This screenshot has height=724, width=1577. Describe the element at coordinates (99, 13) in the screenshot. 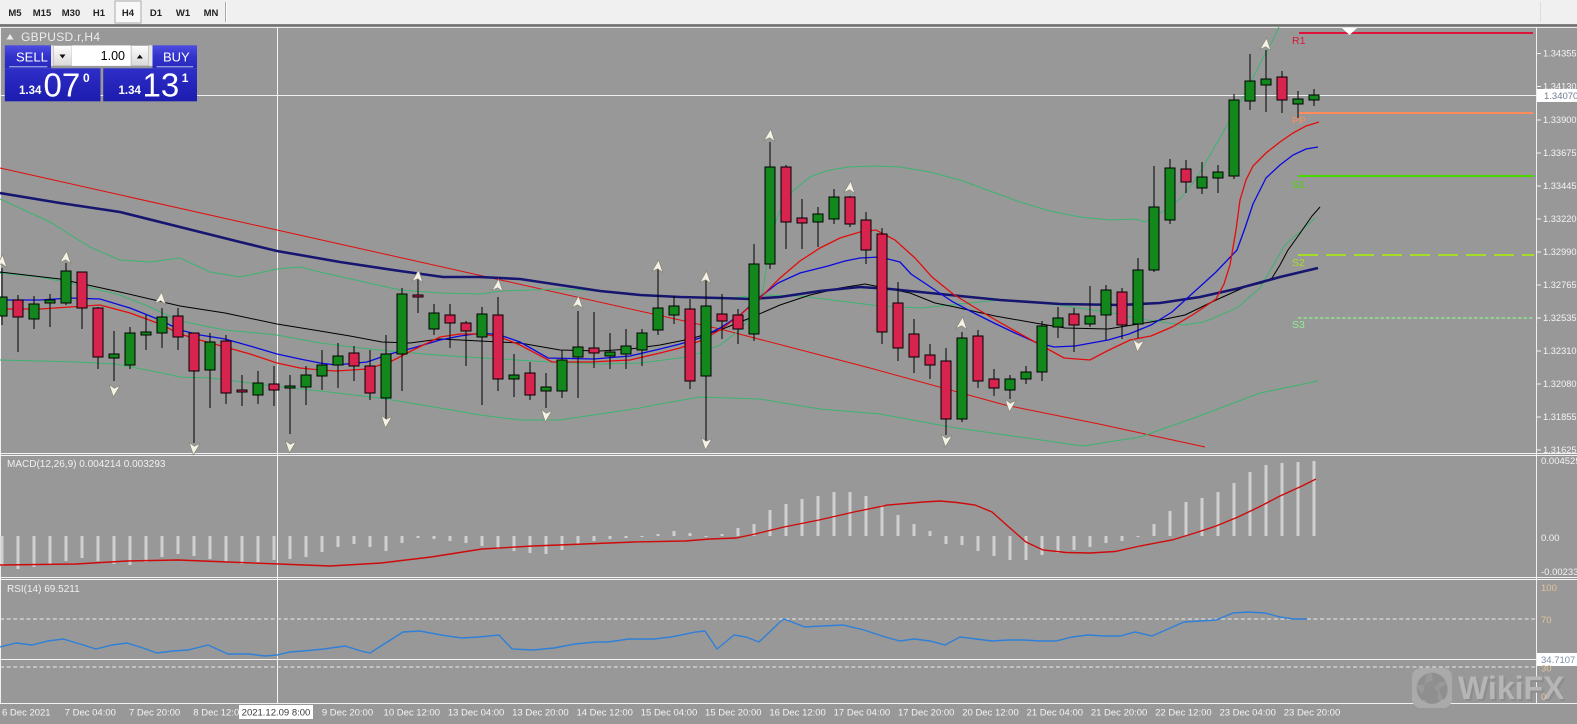

I see `svg-text: H1` at that location.